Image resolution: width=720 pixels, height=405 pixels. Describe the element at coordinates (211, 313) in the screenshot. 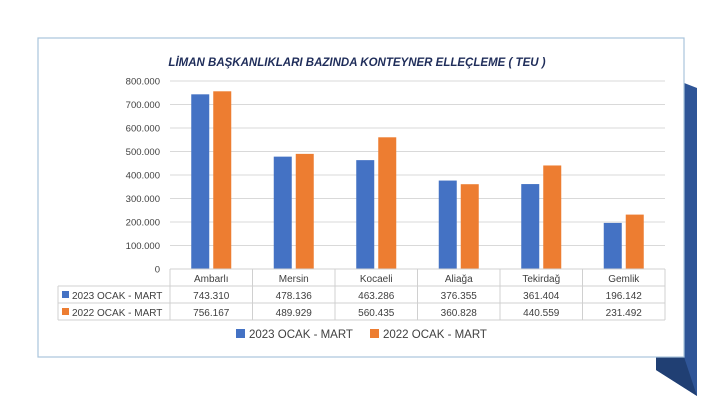

I see `data-label: 756.167` at that location.